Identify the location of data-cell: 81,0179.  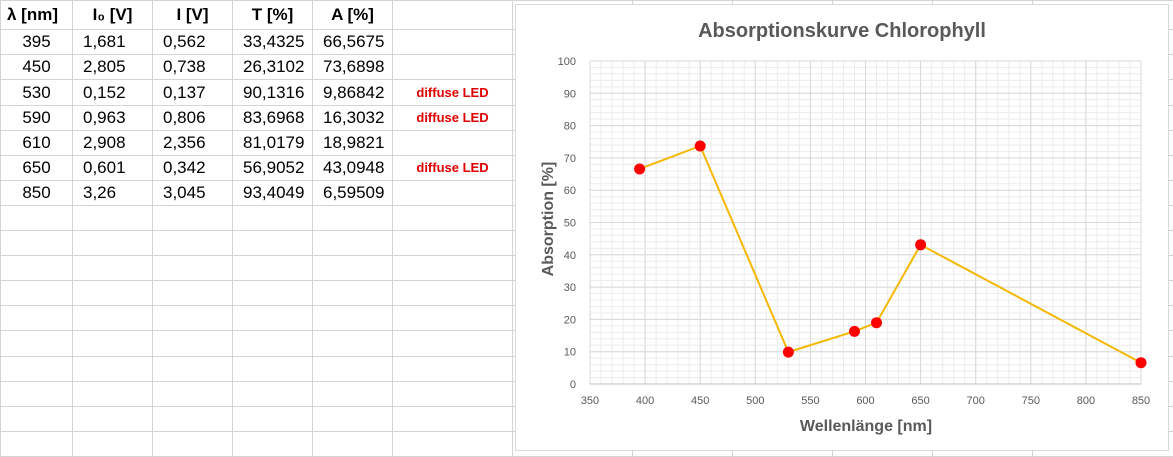
(272, 142).